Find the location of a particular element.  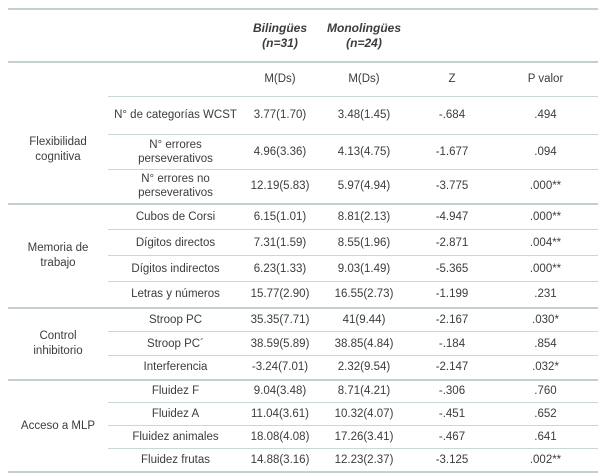

bilingues-value: 14.88(3.16) is located at coordinates (280, 460).